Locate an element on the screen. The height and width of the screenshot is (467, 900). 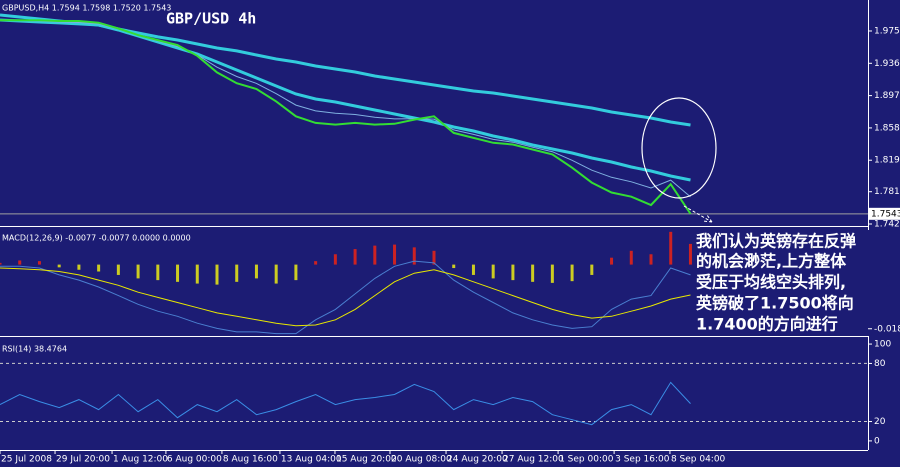
arrow is located at coordinates (698, 214).